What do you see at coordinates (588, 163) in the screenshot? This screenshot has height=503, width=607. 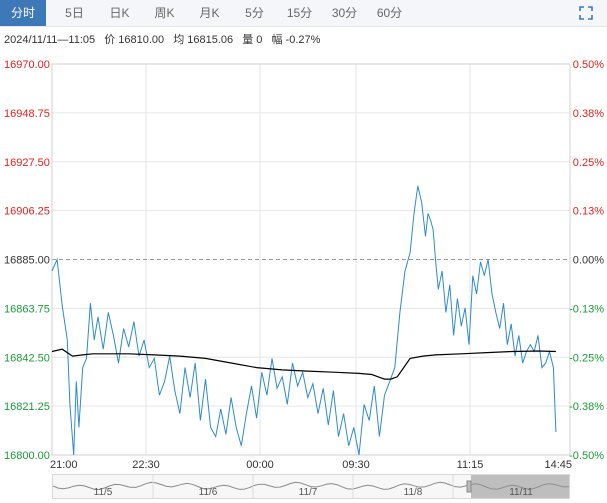 I see `y-tick-label-right: 0.25%` at bounding box center [588, 163].